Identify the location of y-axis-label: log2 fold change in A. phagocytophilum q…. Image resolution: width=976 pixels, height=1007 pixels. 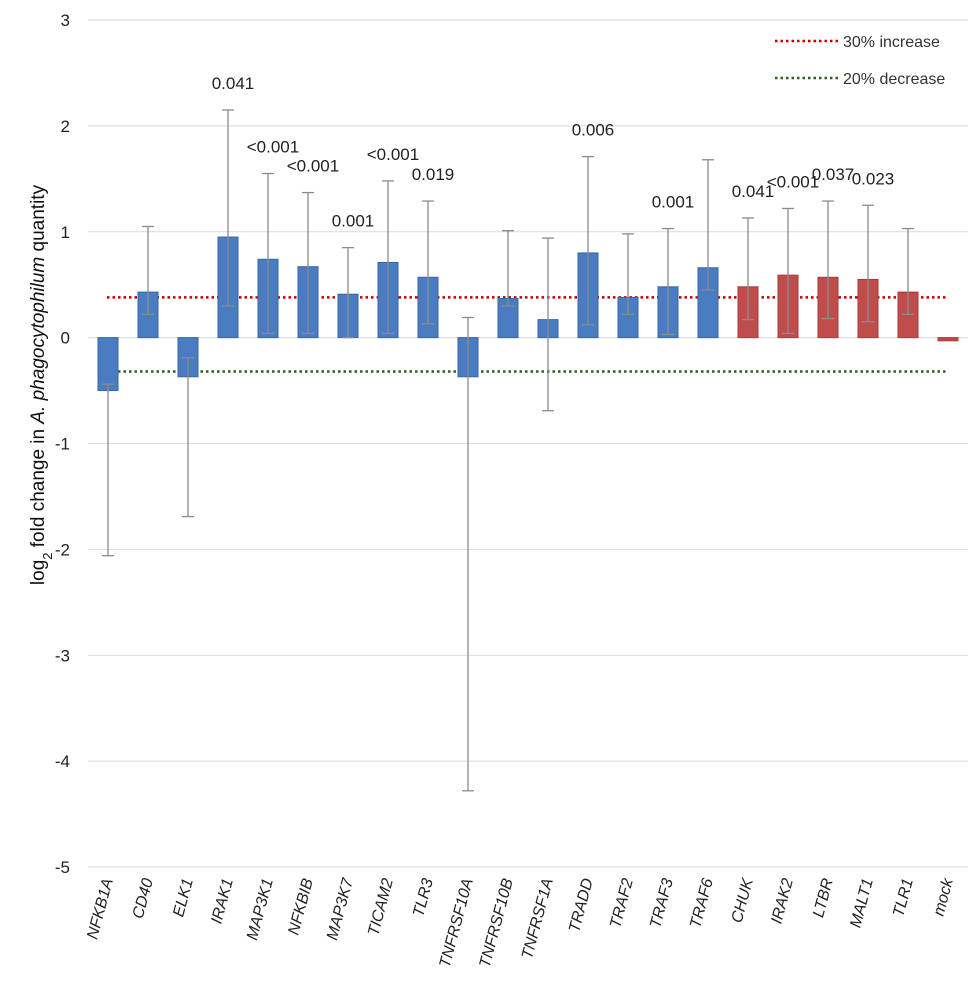
(41, 384).